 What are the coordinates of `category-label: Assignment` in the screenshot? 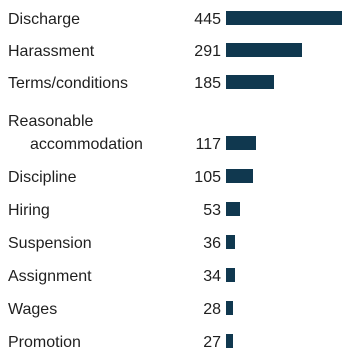 It's located at (50, 276).